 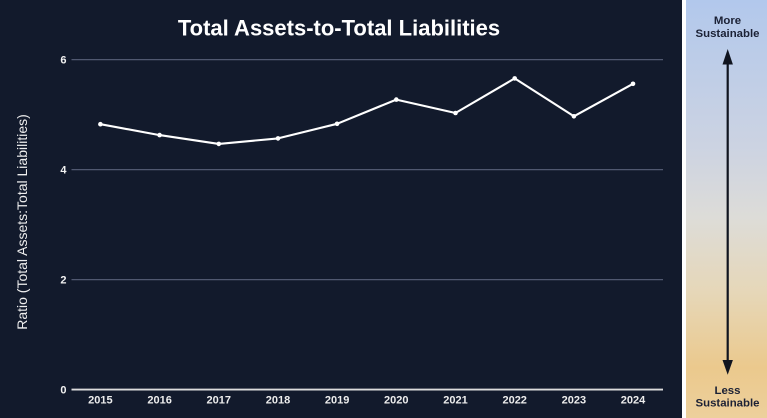 I want to click on svg-text: 4, so click(x=63, y=171).